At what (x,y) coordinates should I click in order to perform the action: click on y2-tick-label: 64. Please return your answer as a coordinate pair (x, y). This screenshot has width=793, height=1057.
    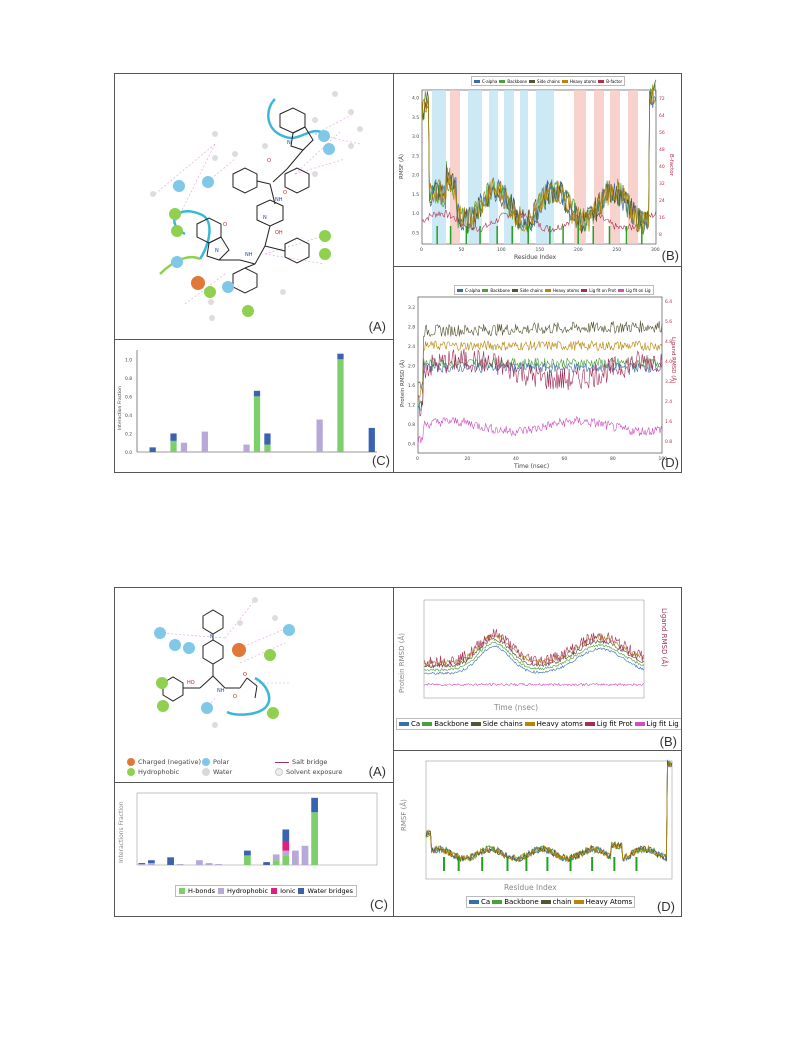
    Looking at the image, I should click on (662, 116).